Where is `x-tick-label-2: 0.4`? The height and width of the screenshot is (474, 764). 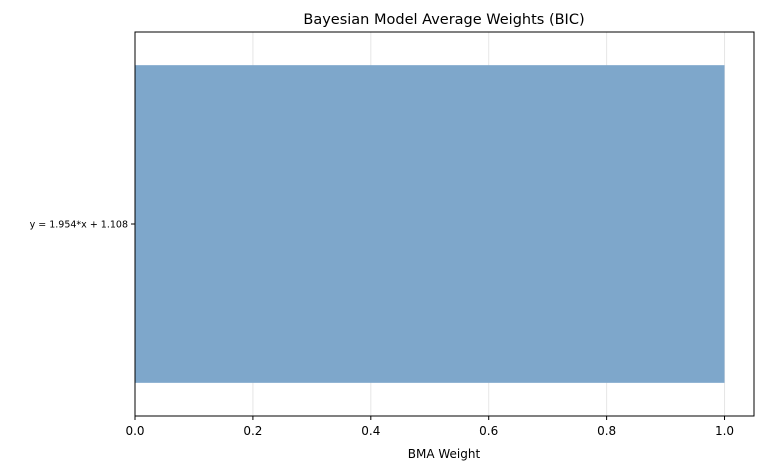
x-tick-label-2: 0.4 is located at coordinates (370, 431).